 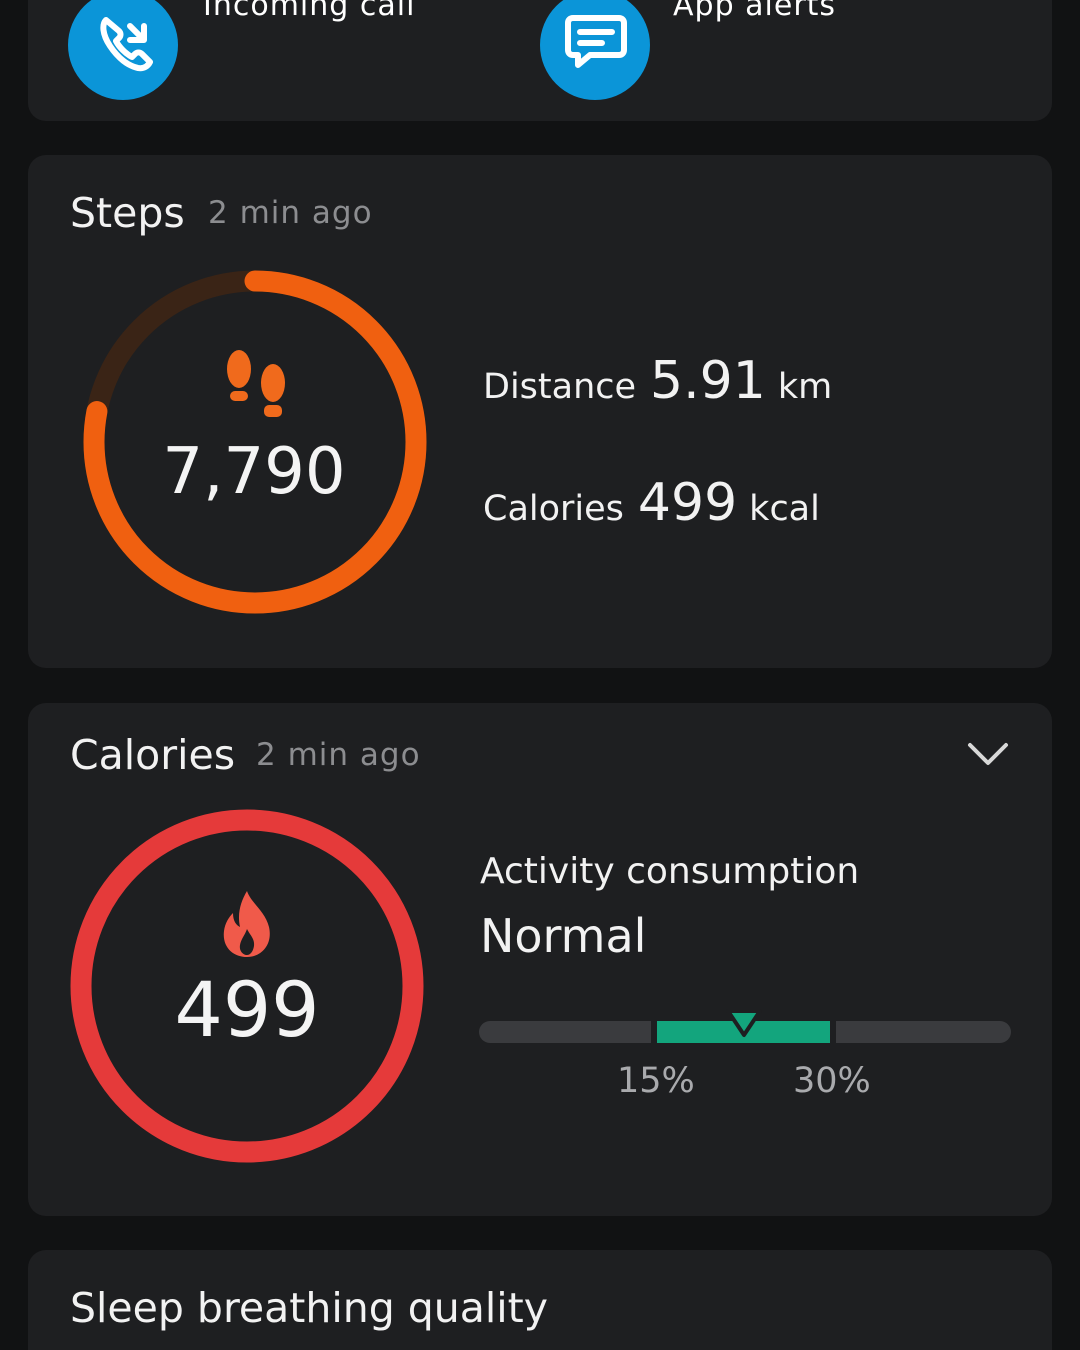 What do you see at coordinates (153, 755) in the screenshot?
I see `calories-title: Calories` at bounding box center [153, 755].